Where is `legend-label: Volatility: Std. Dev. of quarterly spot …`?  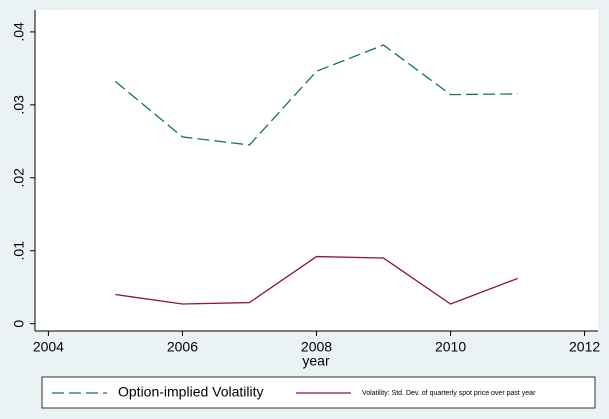
legend-label: Volatility: Std. Dev. of quarterly spot … is located at coordinates (449, 393).